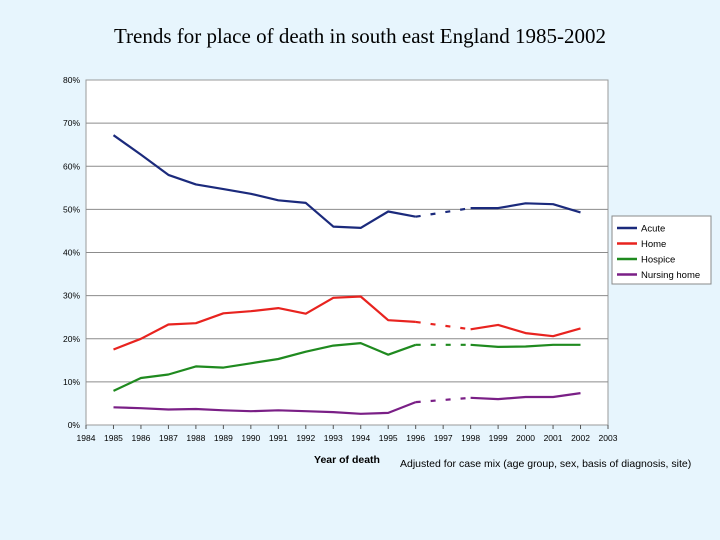 The image size is (720, 540). What do you see at coordinates (388, 438) in the screenshot?
I see `x-tick-label: 1995` at bounding box center [388, 438].